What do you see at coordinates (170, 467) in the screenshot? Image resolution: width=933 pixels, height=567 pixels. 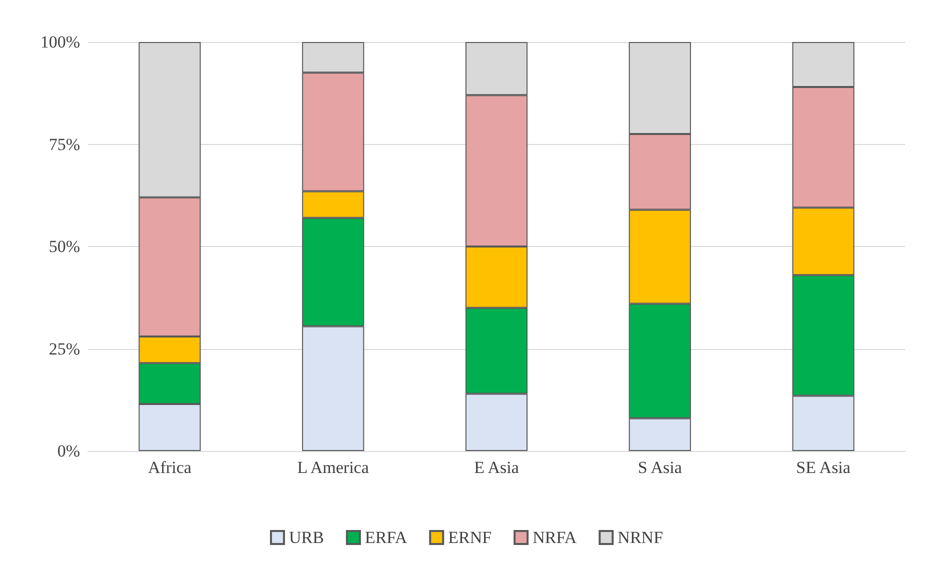 I see `x-tick-label: Africa` at bounding box center [170, 467].